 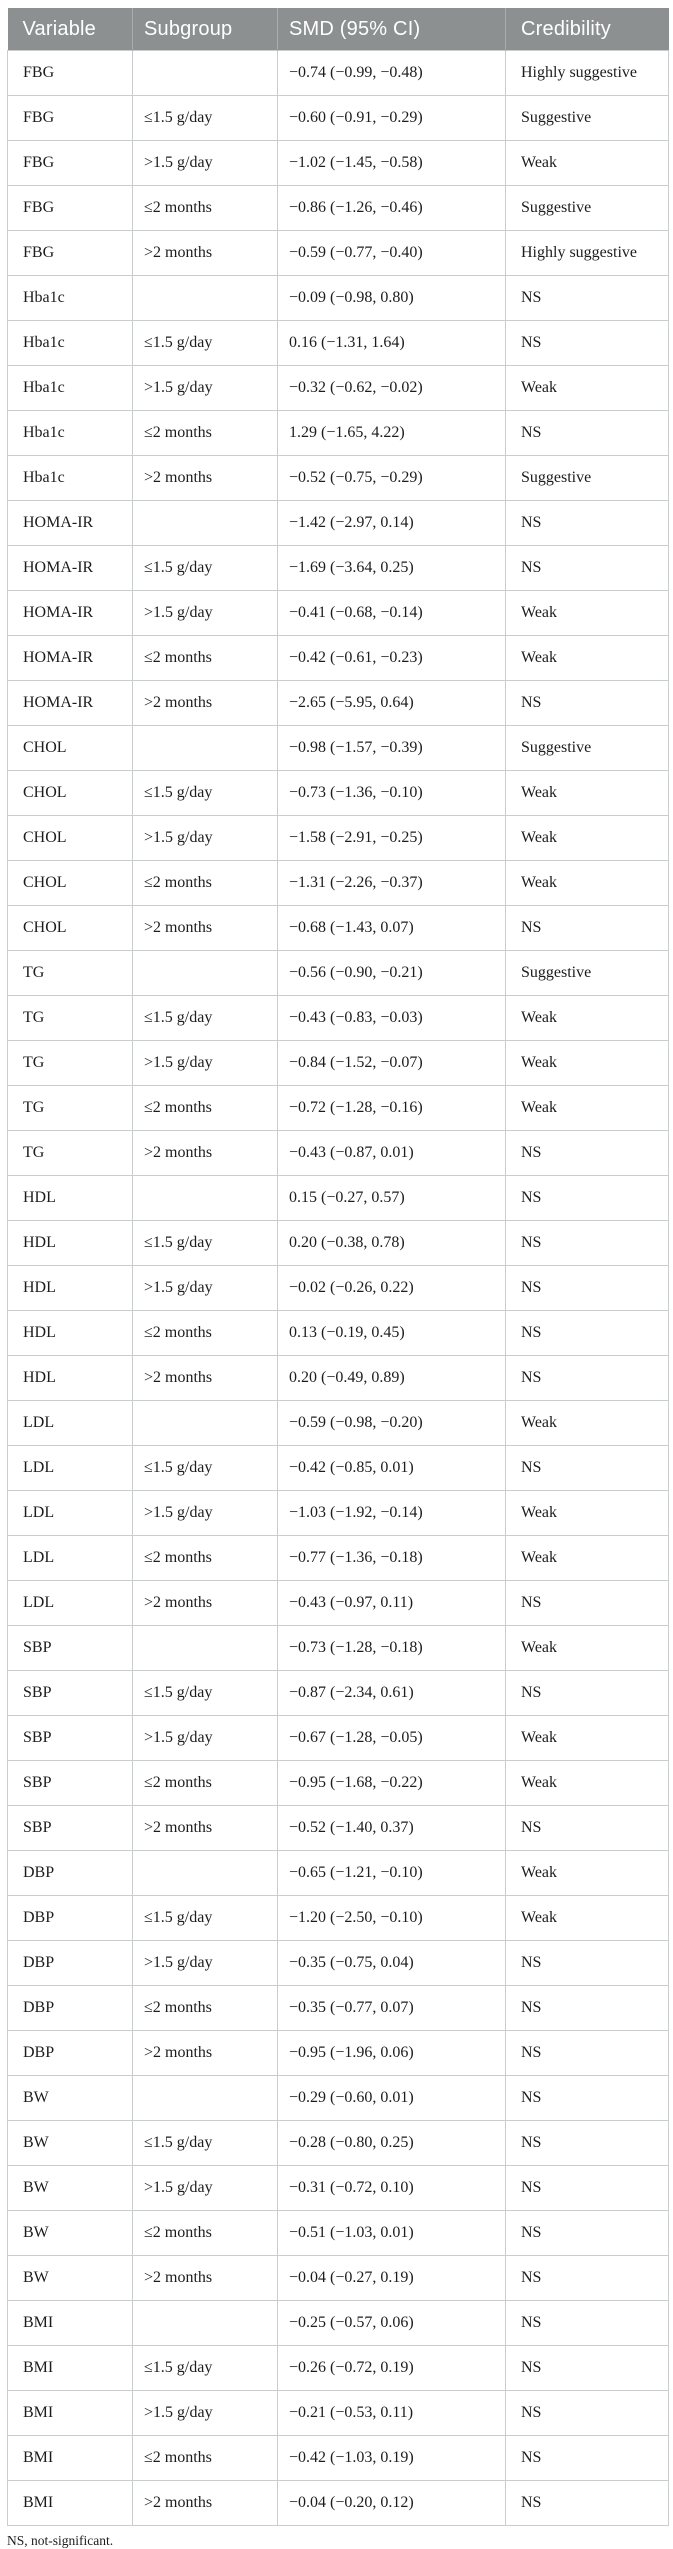 I want to click on table-row: BMI −0.25 (−0.57, 0.06) NS, so click(x=338, y=2323).